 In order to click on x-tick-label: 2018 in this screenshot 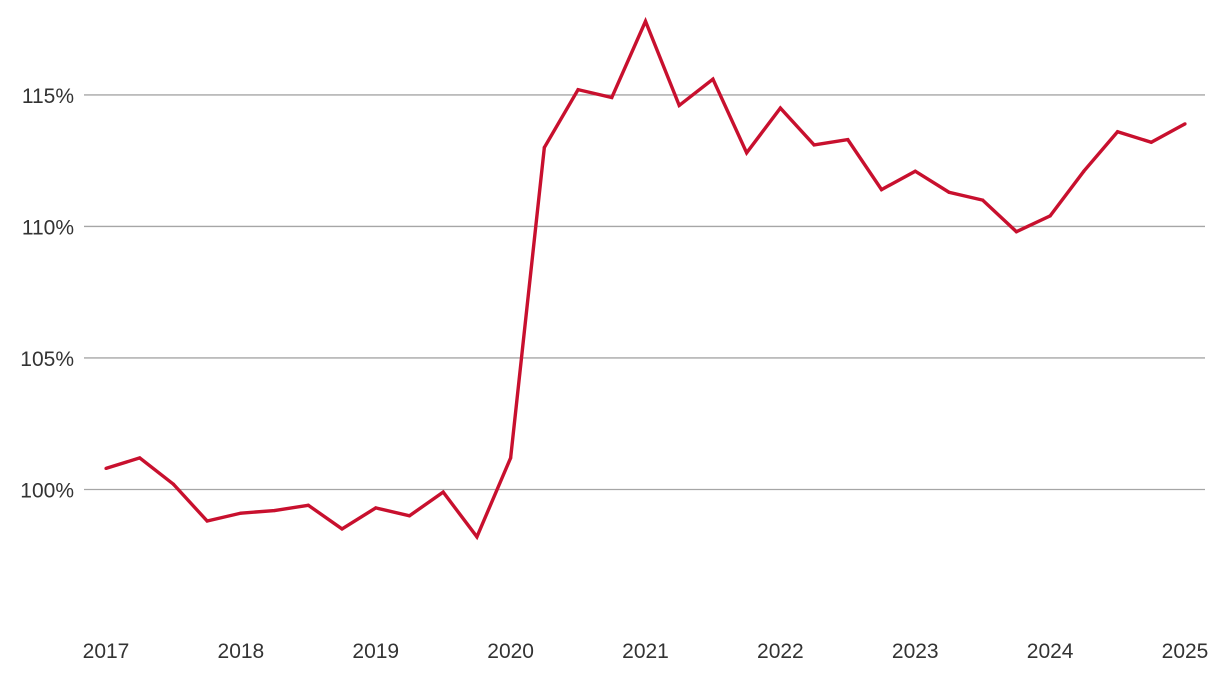, I will do `click(241, 651)`.